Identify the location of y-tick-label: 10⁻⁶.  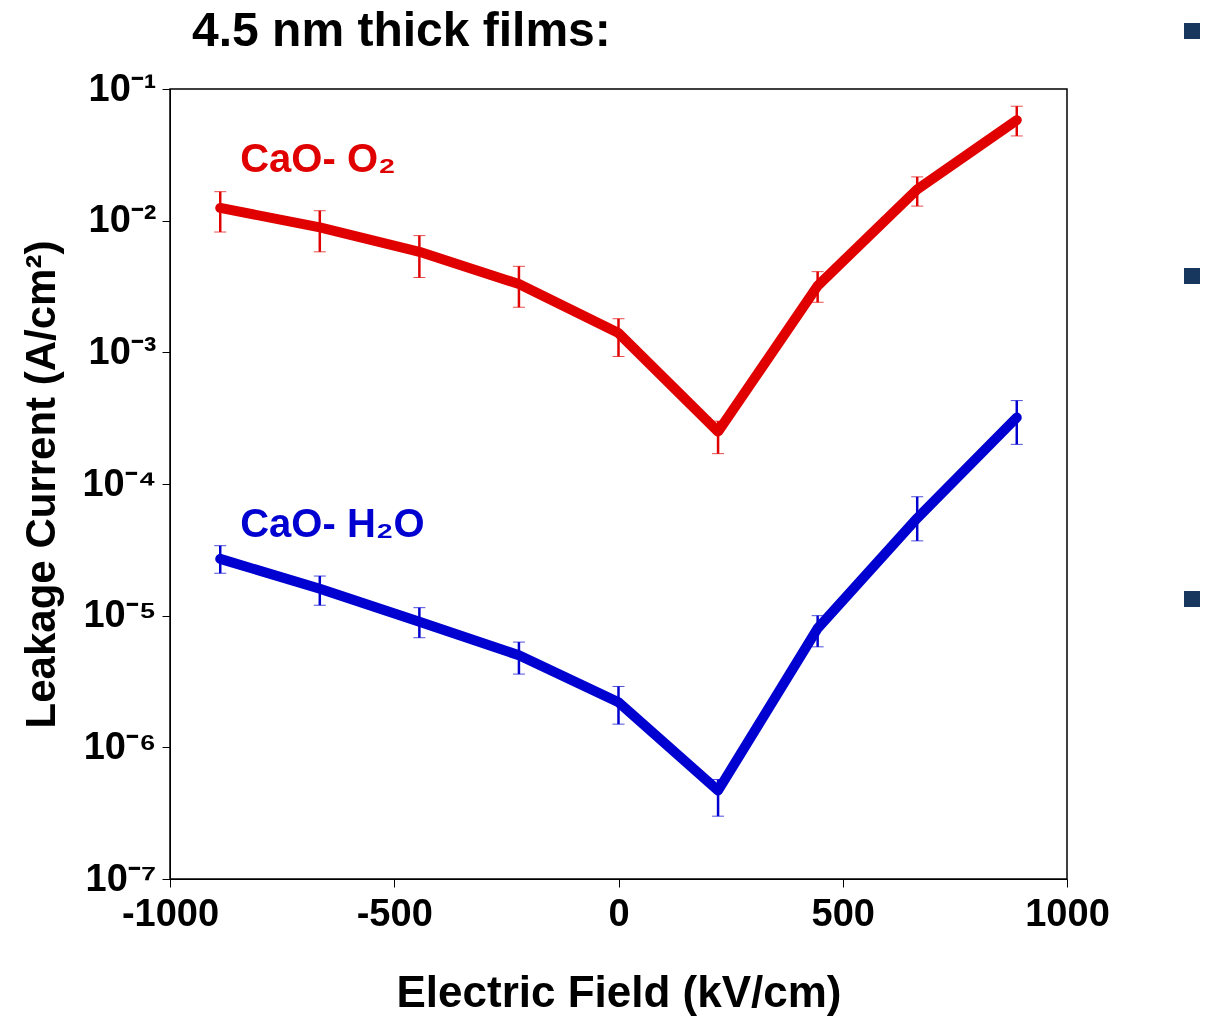
(120, 745).